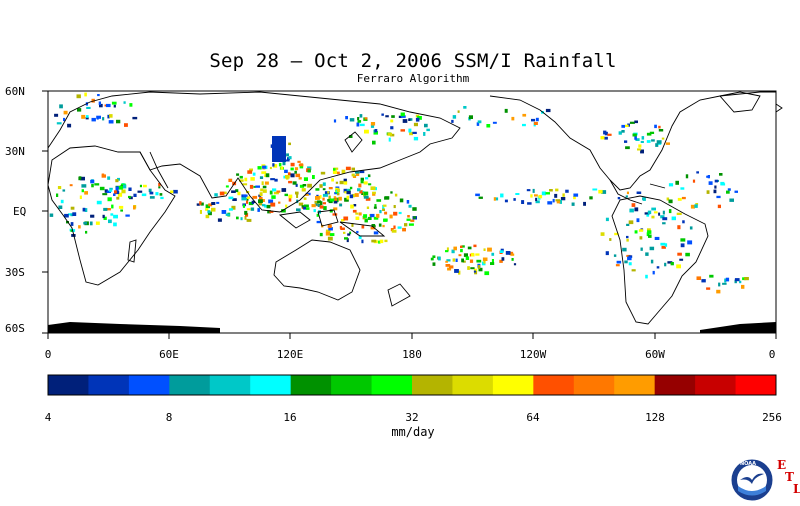 Image resolution: width=800 pixels, height=506 pixels. Describe the element at coordinates (290, 417) in the screenshot. I see `colorbar-tick-16: 16` at that location.